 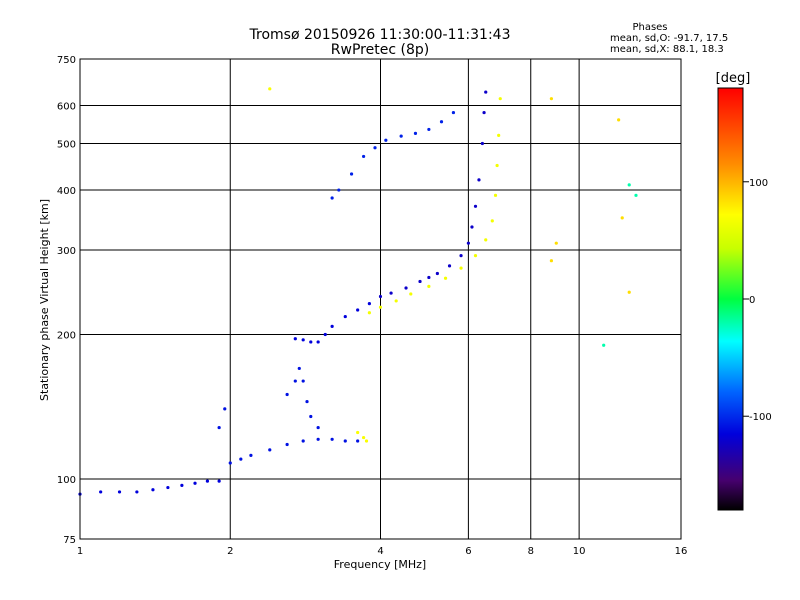 I want to click on y-tick-label: 750, so click(x=66, y=60).